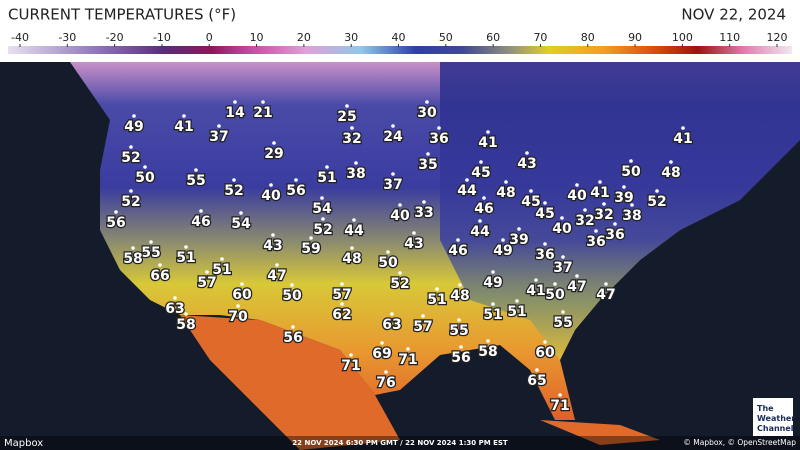 This screenshot has width=800, height=450. I want to click on temperature-label: 49, so click(492, 283).